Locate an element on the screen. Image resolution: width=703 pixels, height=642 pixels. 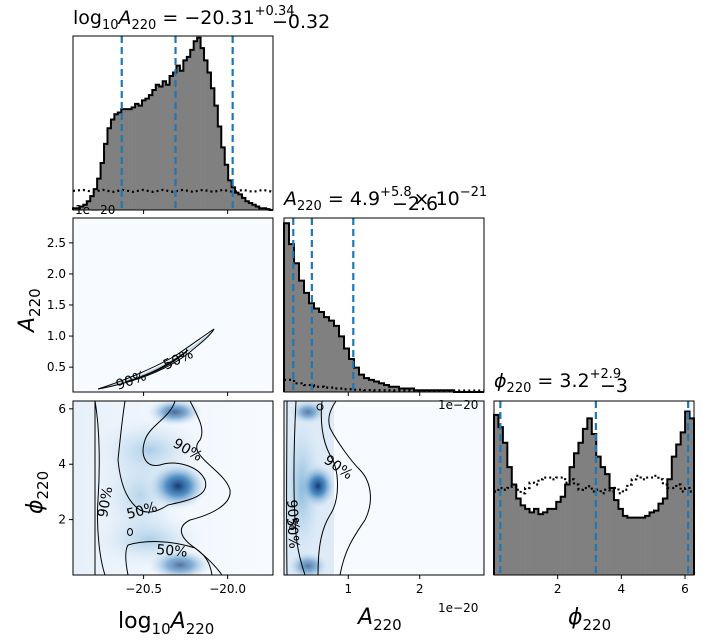
hist-A220-panel is located at coordinates (384, 305).